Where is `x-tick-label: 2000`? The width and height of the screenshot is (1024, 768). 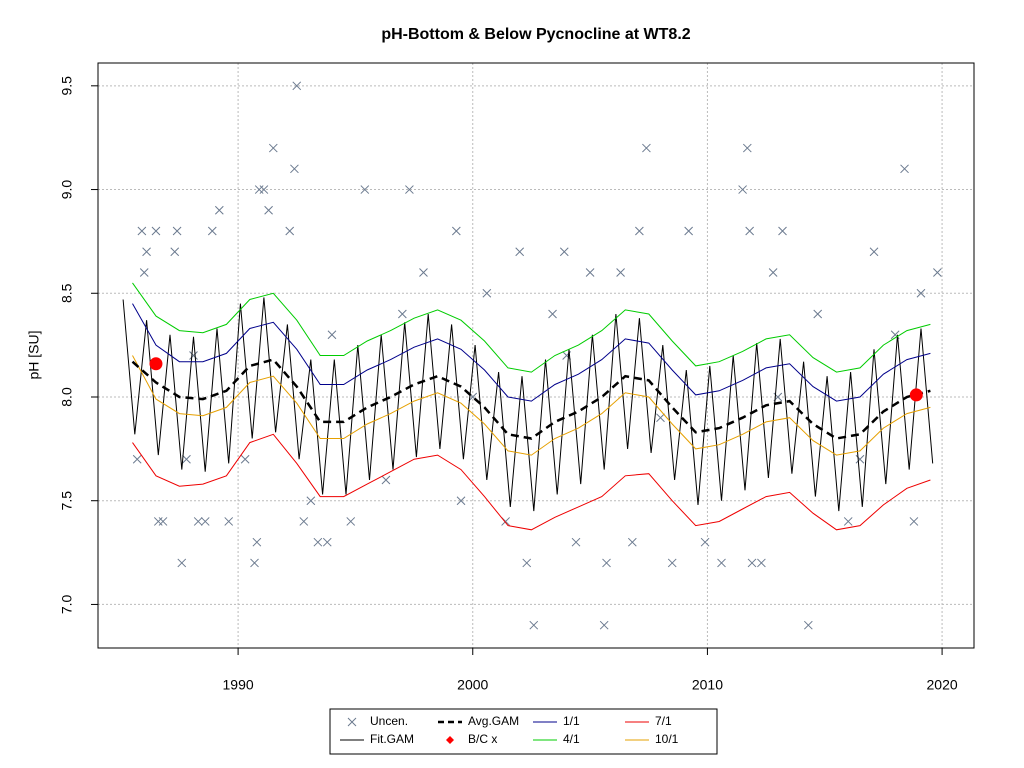 x-tick-label: 2000 is located at coordinates (472, 685).